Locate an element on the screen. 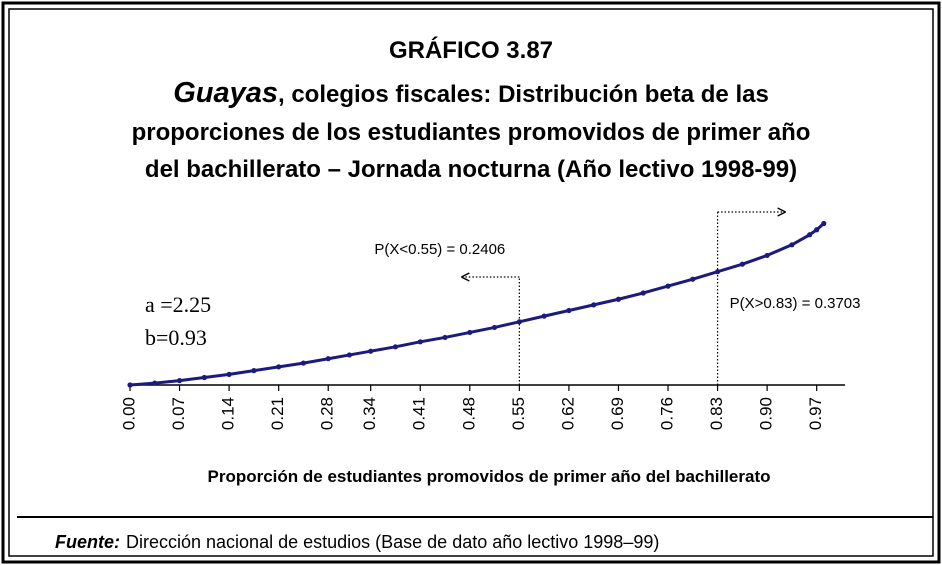 This screenshot has width=942, height=565. x-tick-label: 0.41 is located at coordinates (419, 413).